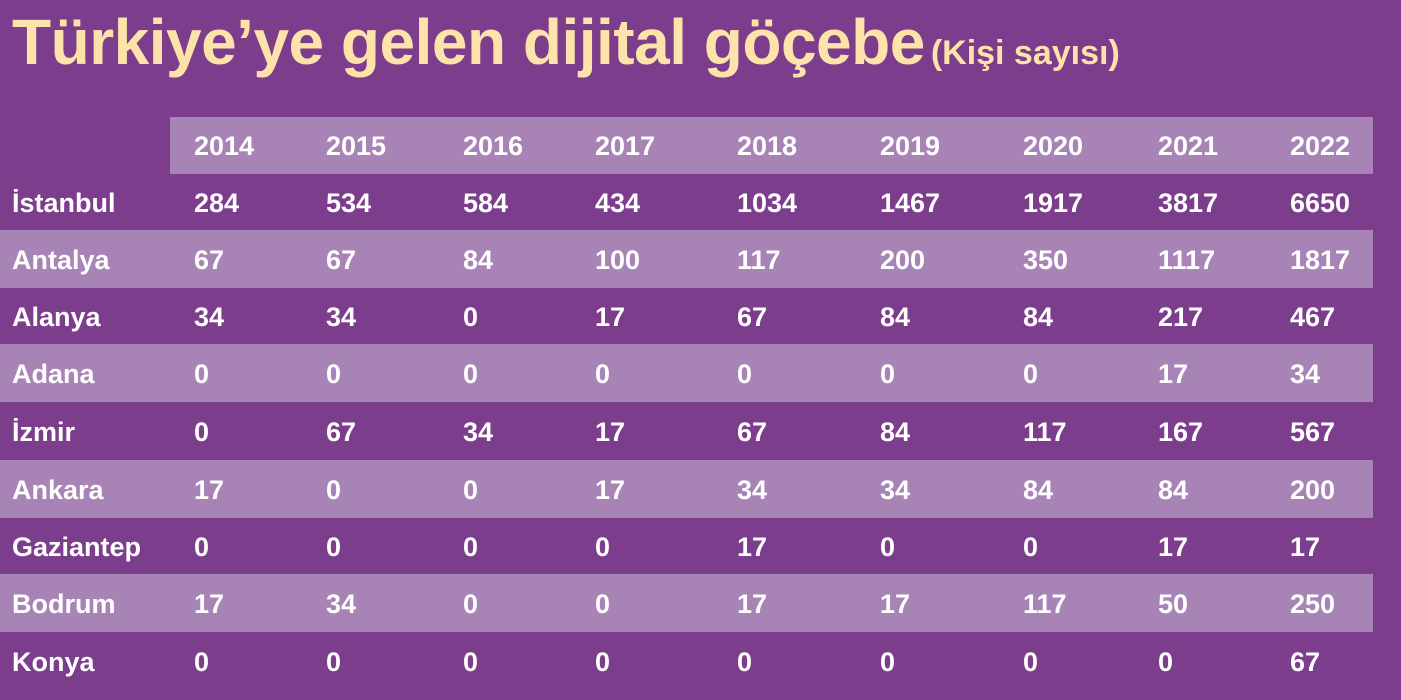 The width and height of the screenshot is (1401, 700). I want to click on row-label: İzmir, so click(44, 432).